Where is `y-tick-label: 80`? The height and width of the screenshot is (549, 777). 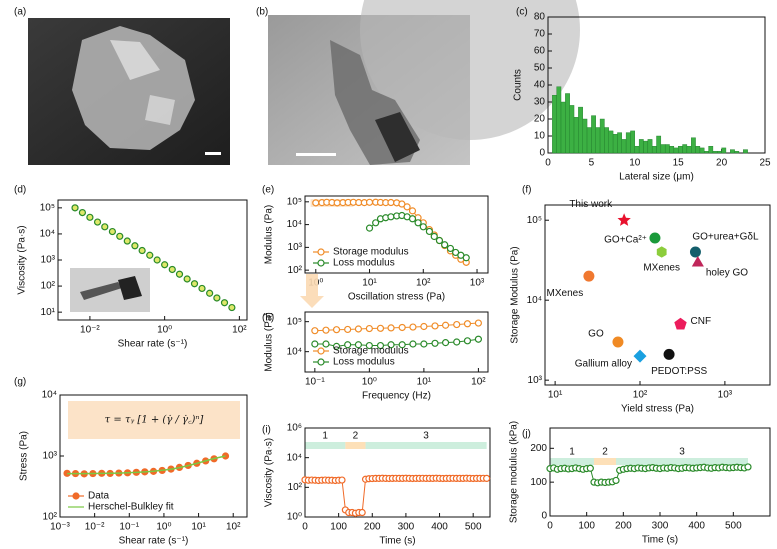 y-tick-label: 80 is located at coordinates (540, 17).